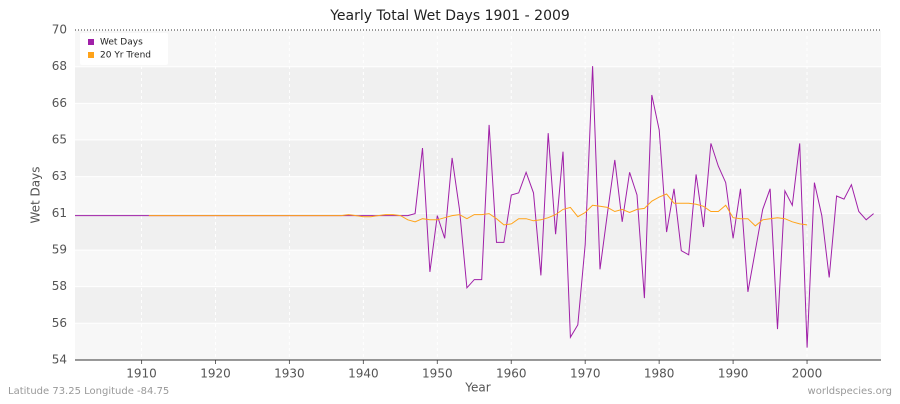 The image size is (900, 404). I want to click on legend-box, so click(124, 49).